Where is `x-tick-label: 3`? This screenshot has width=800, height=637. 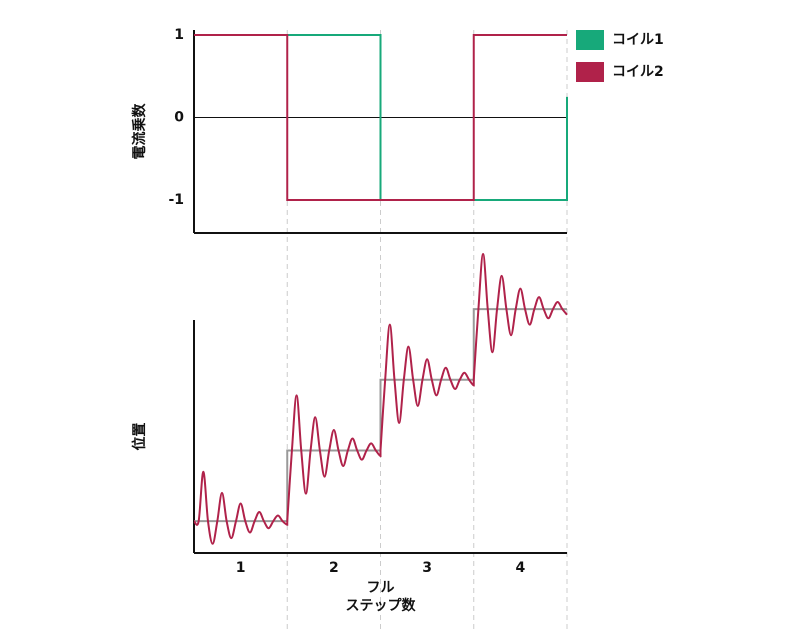 x-tick-label: 3 is located at coordinates (427, 568).